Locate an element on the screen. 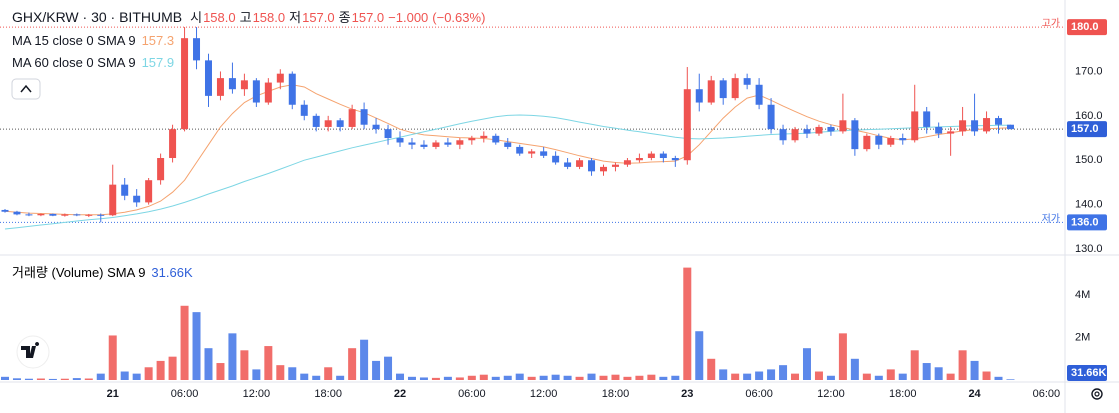  ohlc-label: 고 is located at coordinates (245, 17).